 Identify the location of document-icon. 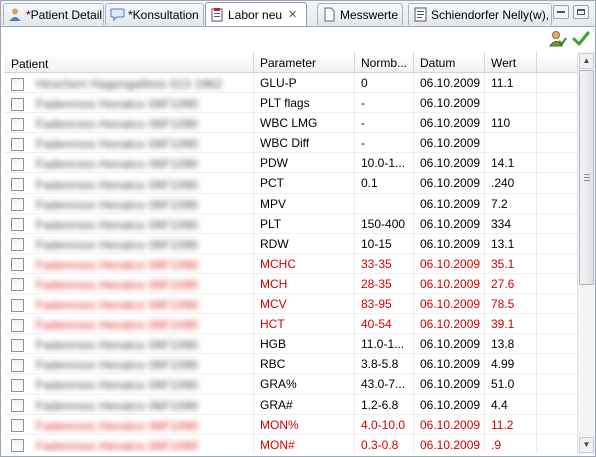
(329, 14).